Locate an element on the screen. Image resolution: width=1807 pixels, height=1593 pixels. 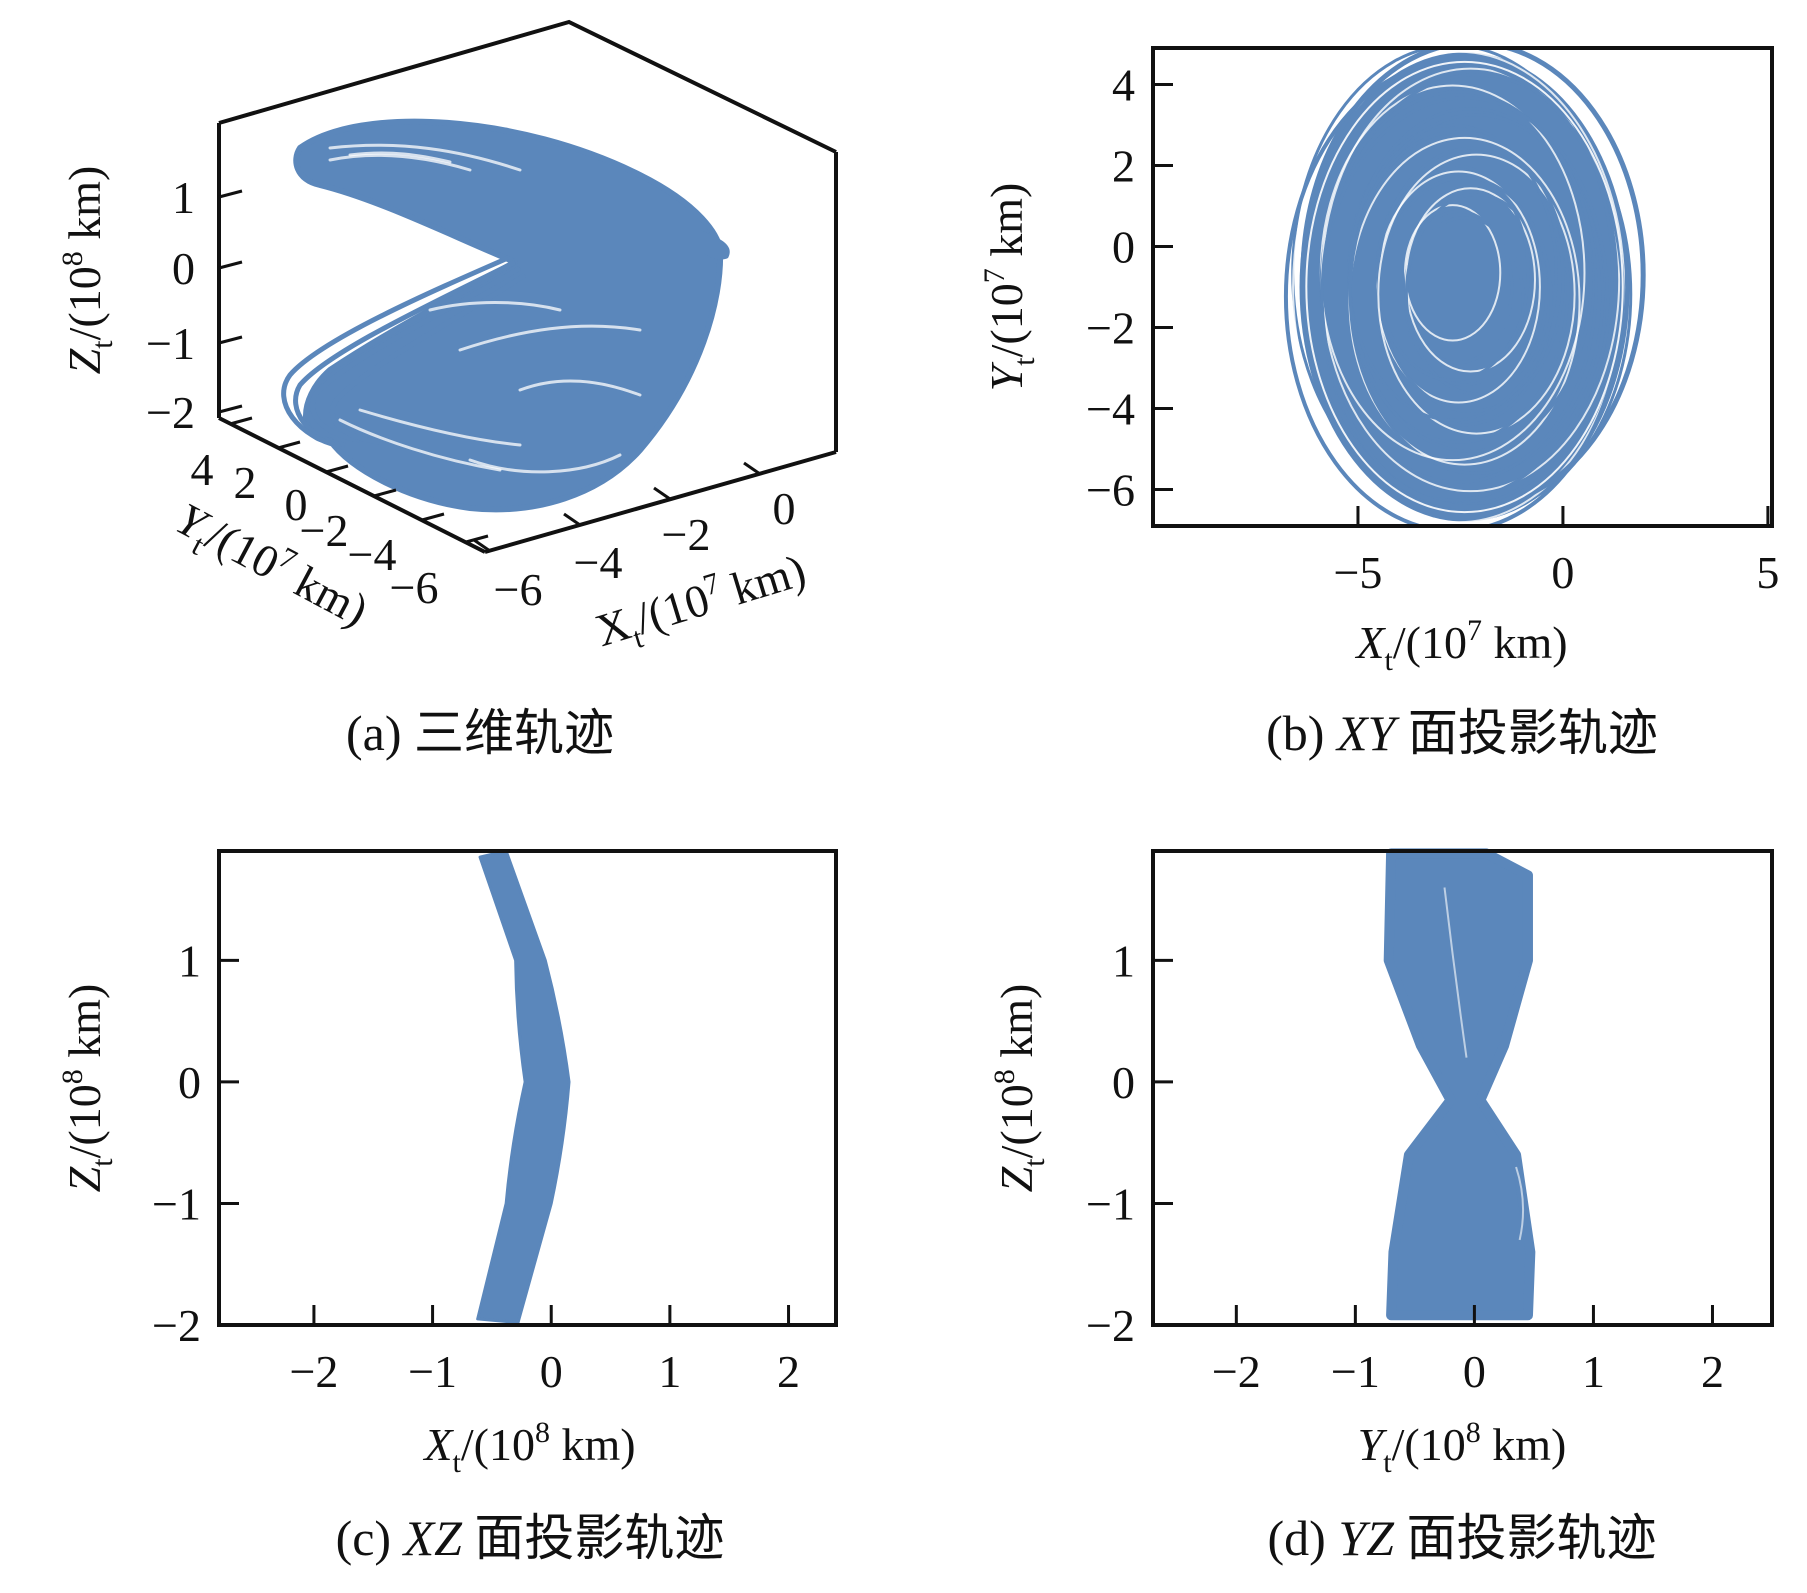
panel-d-y-tick-label: −1 is located at coordinates (1110, 1203).